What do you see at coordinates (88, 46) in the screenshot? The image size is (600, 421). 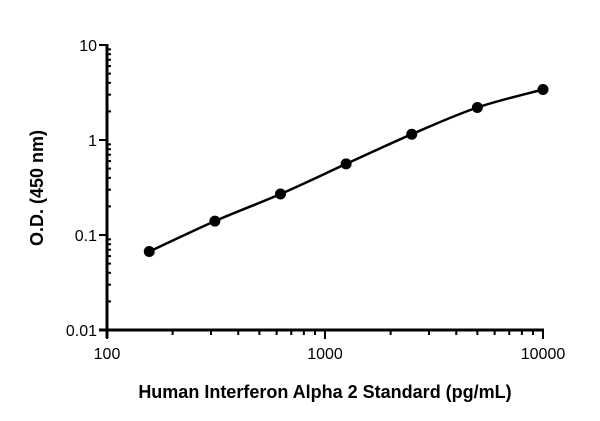 I see `y-tick-label: 10` at bounding box center [88, 46].